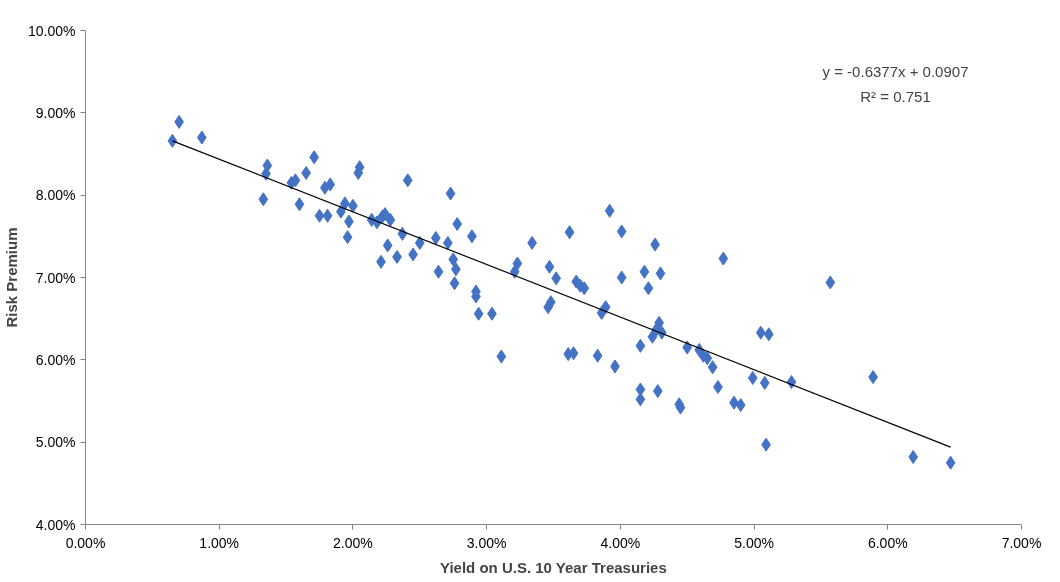  What do you see at coordinates (55, 195) in the screenshot?
I see `y-tick-label: 8.00%` at bounding box center [55, 195].